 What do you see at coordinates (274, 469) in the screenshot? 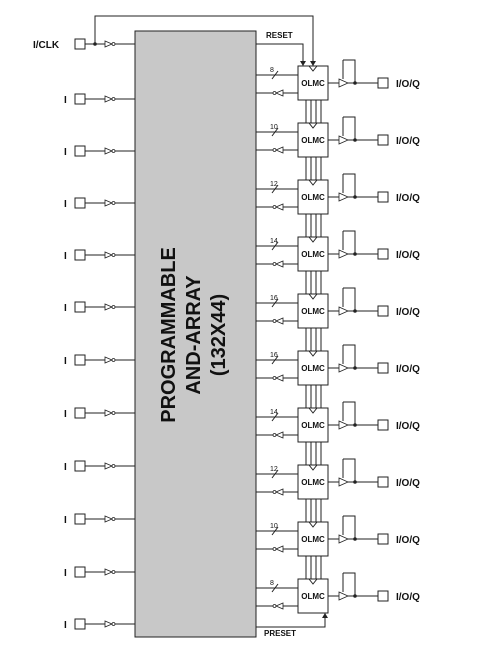
I see `product-term-count: 12` at bounding box center [274, 469].